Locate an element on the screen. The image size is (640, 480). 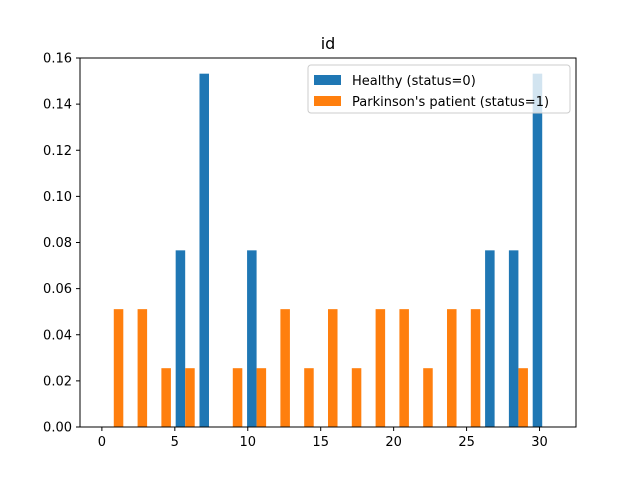
bar-series1-bin2 is located at coordinates (166, 397).